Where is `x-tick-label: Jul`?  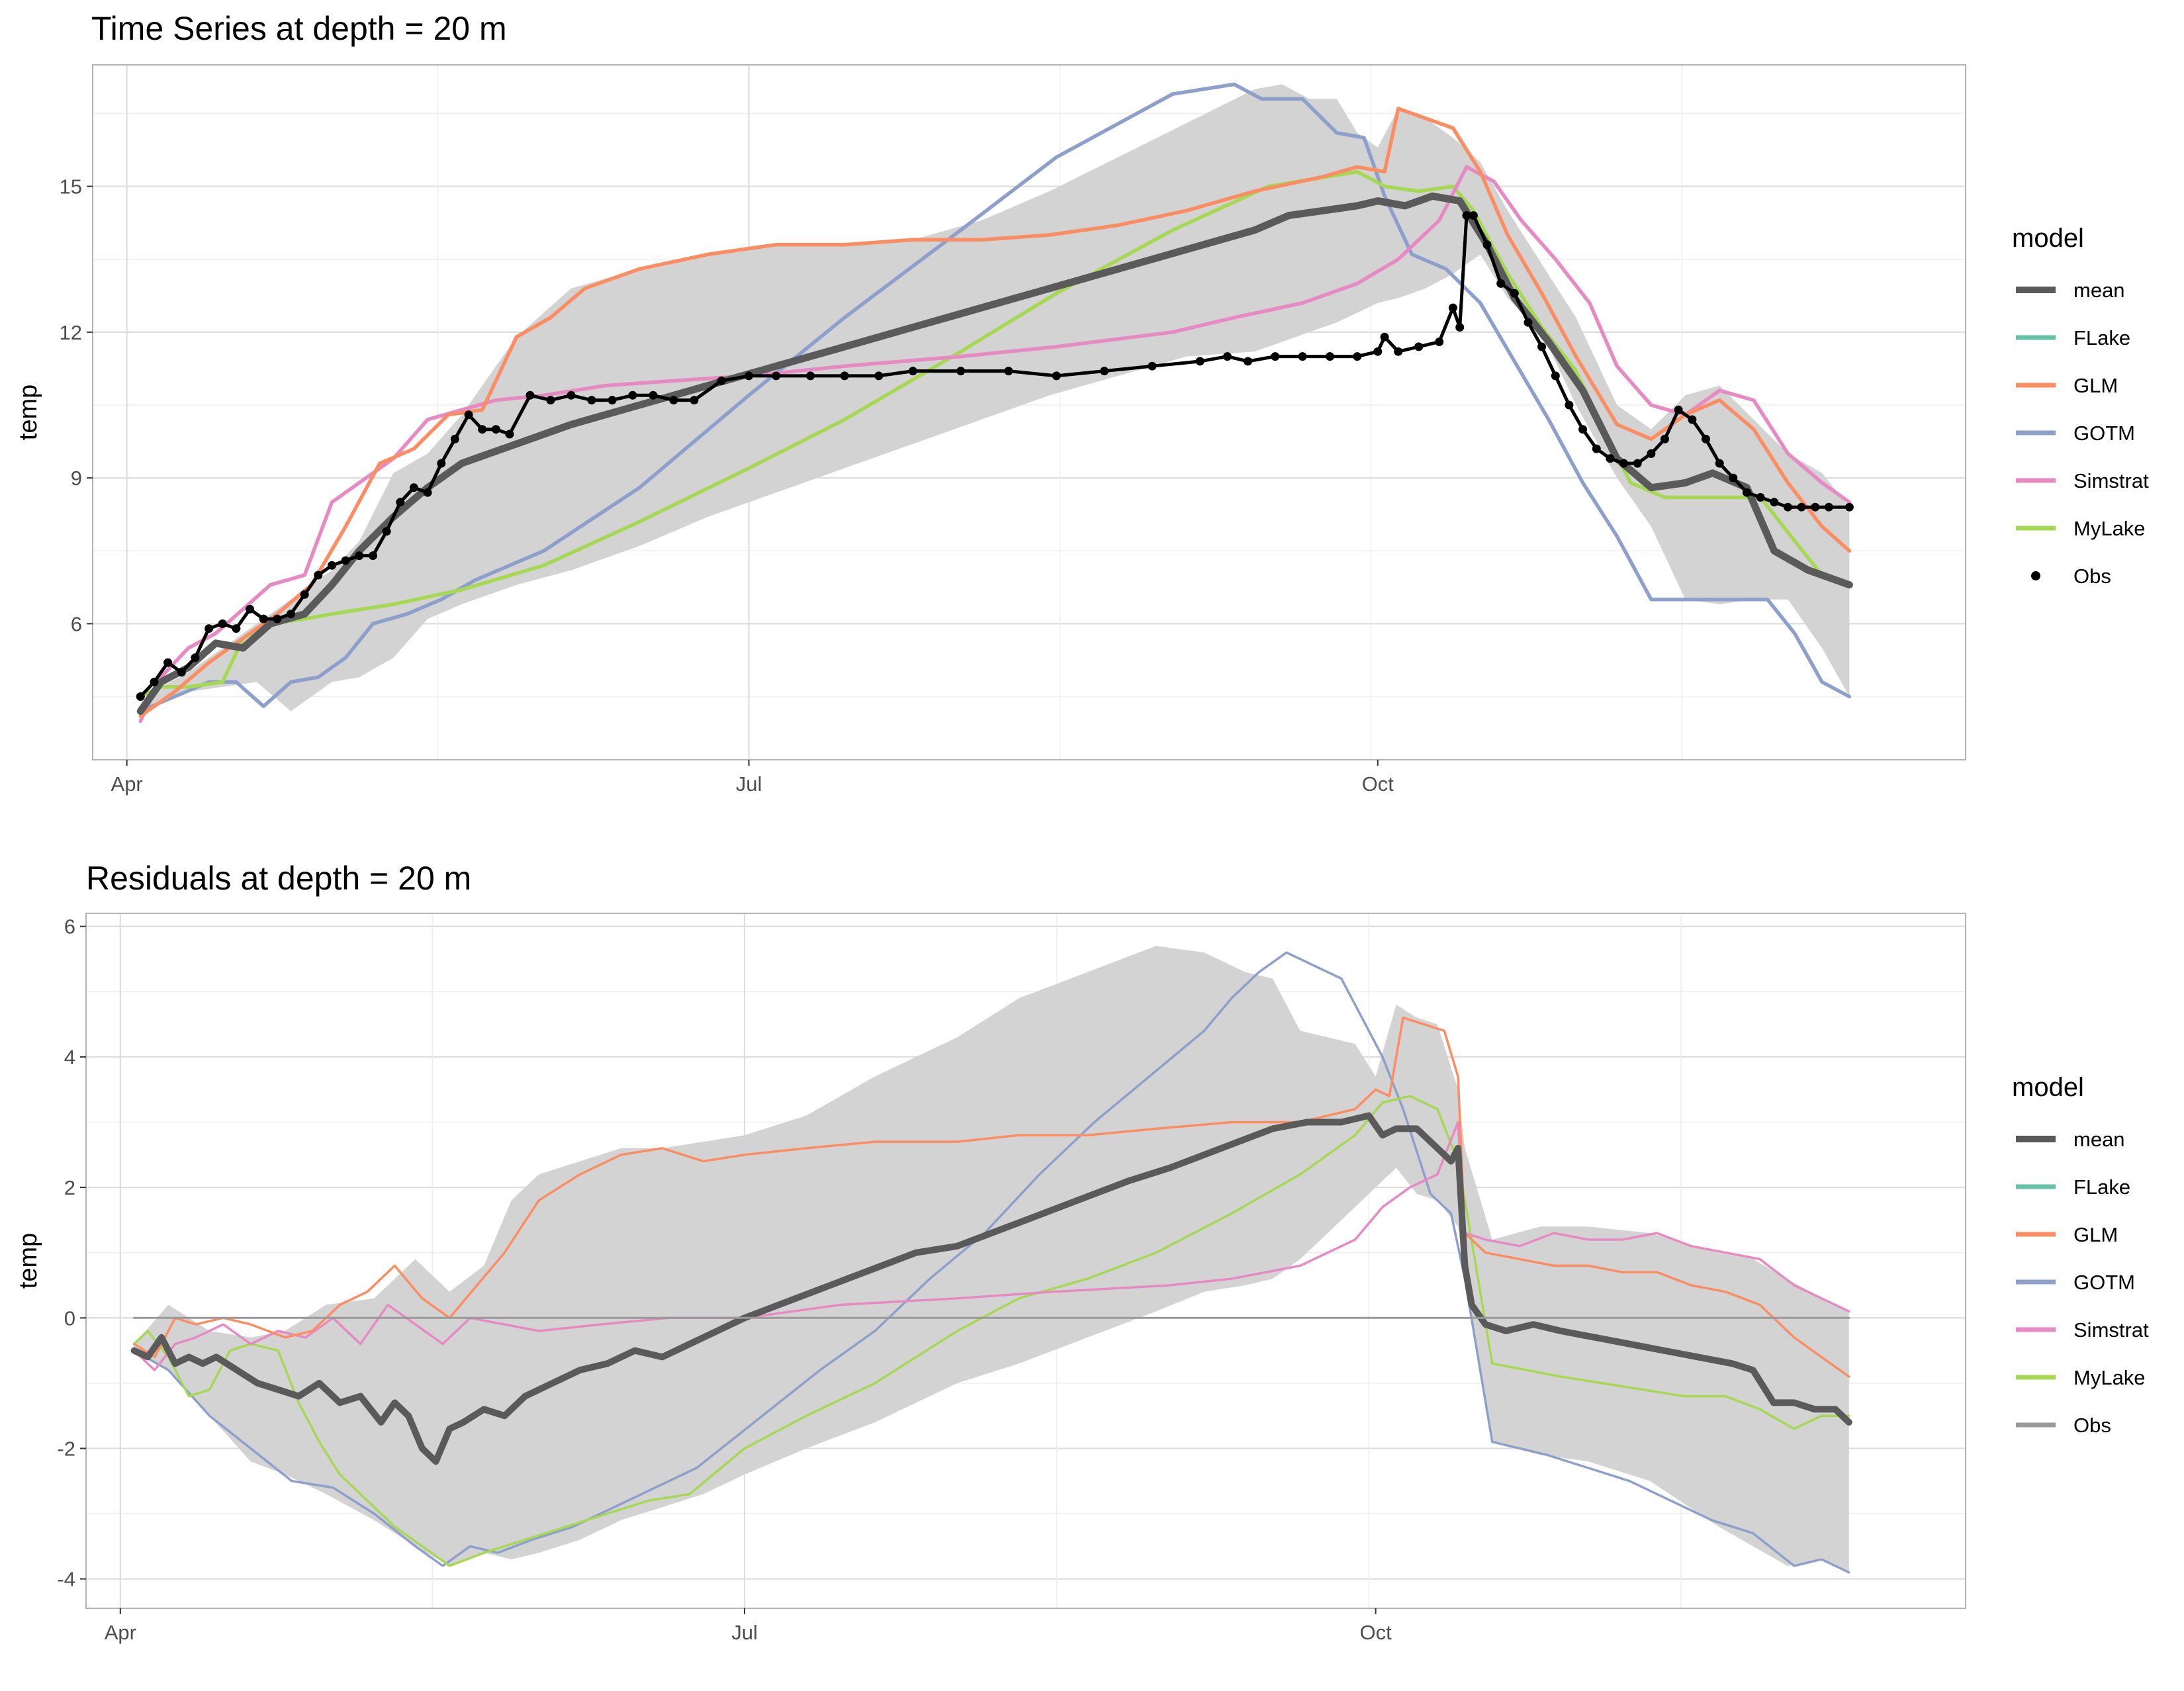 x-tick-label: Jul is located at coordinates (744, 1633).